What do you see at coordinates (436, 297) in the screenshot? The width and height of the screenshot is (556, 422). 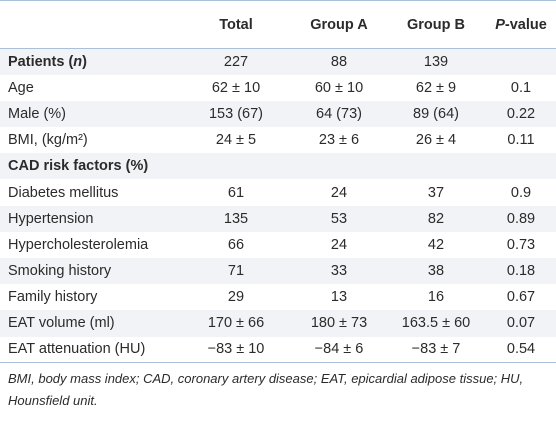 I see `cell-group-b: 16` at bounding box center [436, 297].